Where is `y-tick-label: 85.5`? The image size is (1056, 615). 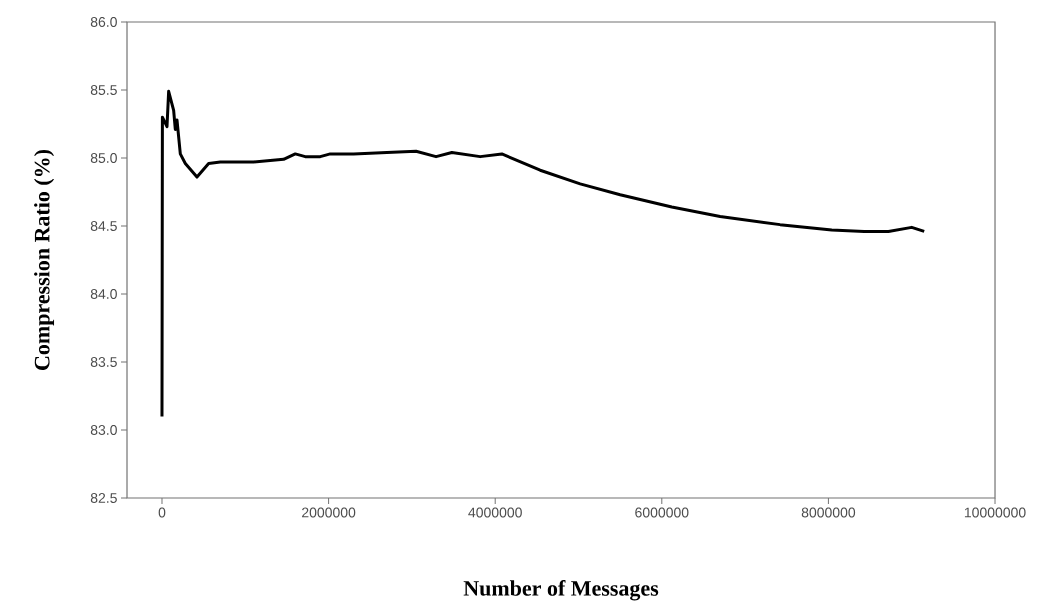
y-tick-label: 85.5 is located at coordinates (103, 90).